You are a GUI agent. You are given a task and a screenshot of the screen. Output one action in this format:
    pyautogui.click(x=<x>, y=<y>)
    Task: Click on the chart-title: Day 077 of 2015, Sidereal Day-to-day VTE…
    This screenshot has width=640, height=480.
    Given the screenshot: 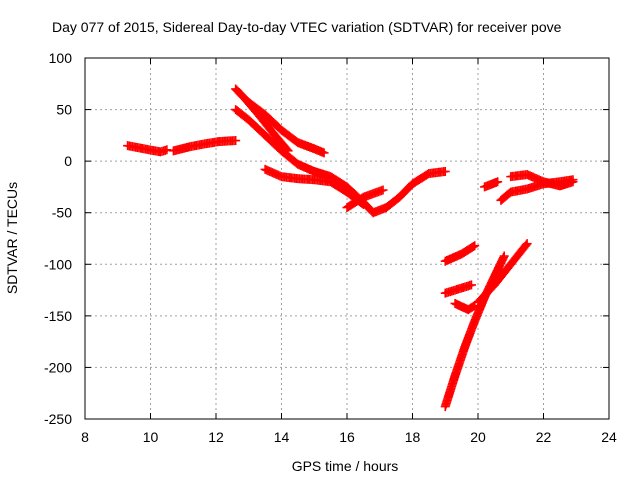 What is the action you would take?
    pyautogui.click(x=307, y=27)
    